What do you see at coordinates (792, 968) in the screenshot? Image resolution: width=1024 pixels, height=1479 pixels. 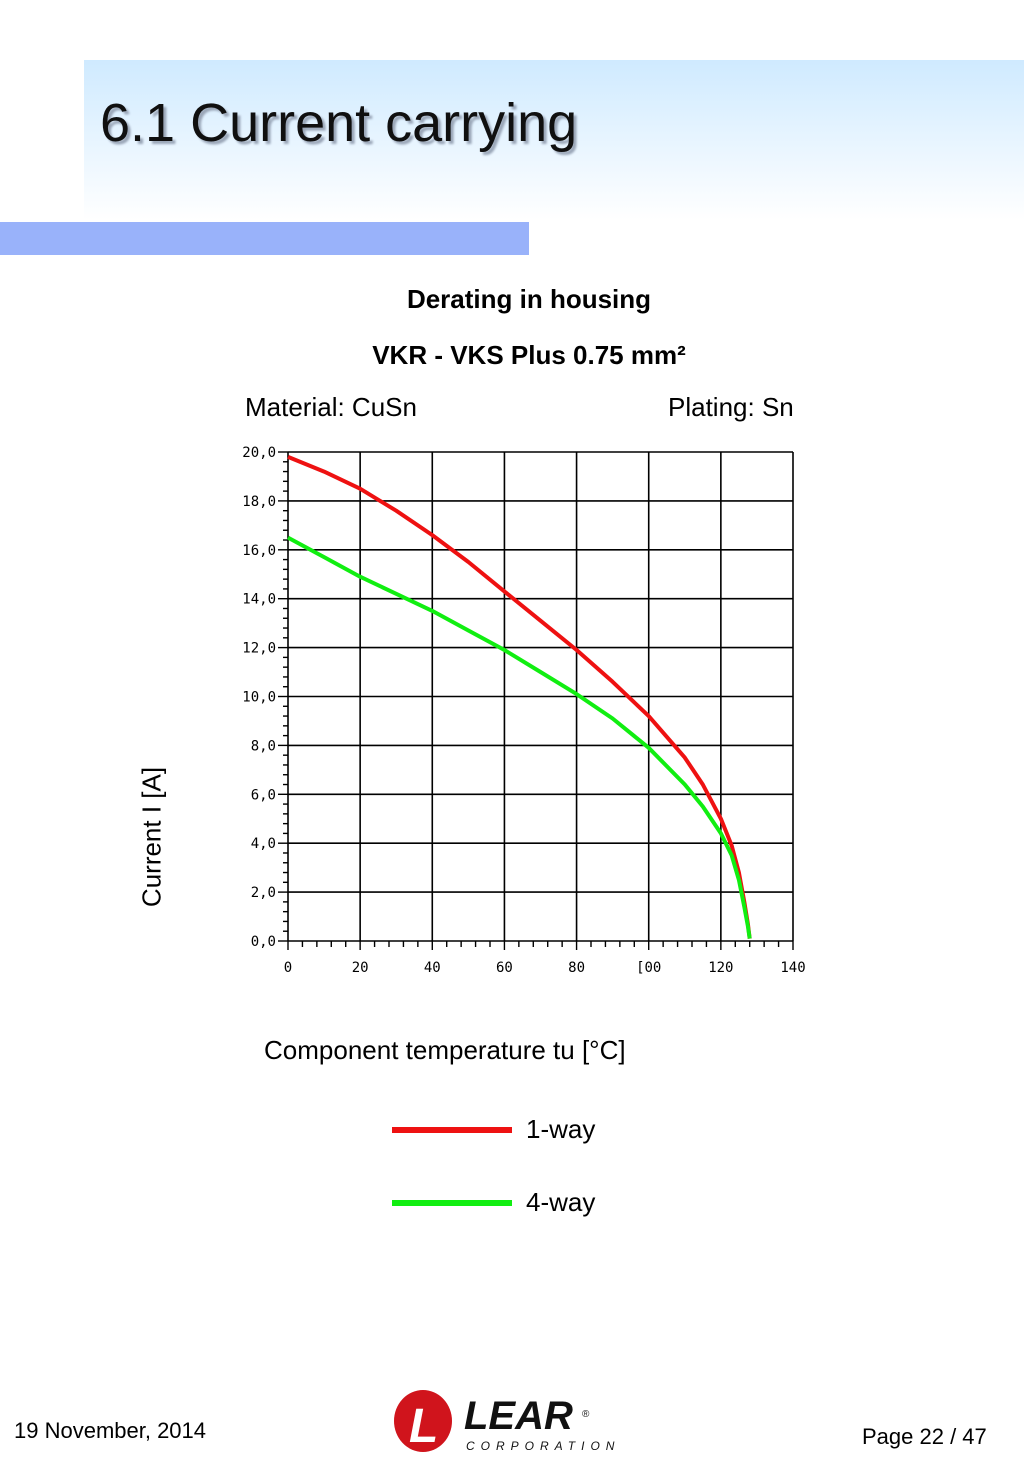 I see `x-tick-label: 140` at bounding box center [792, 968].